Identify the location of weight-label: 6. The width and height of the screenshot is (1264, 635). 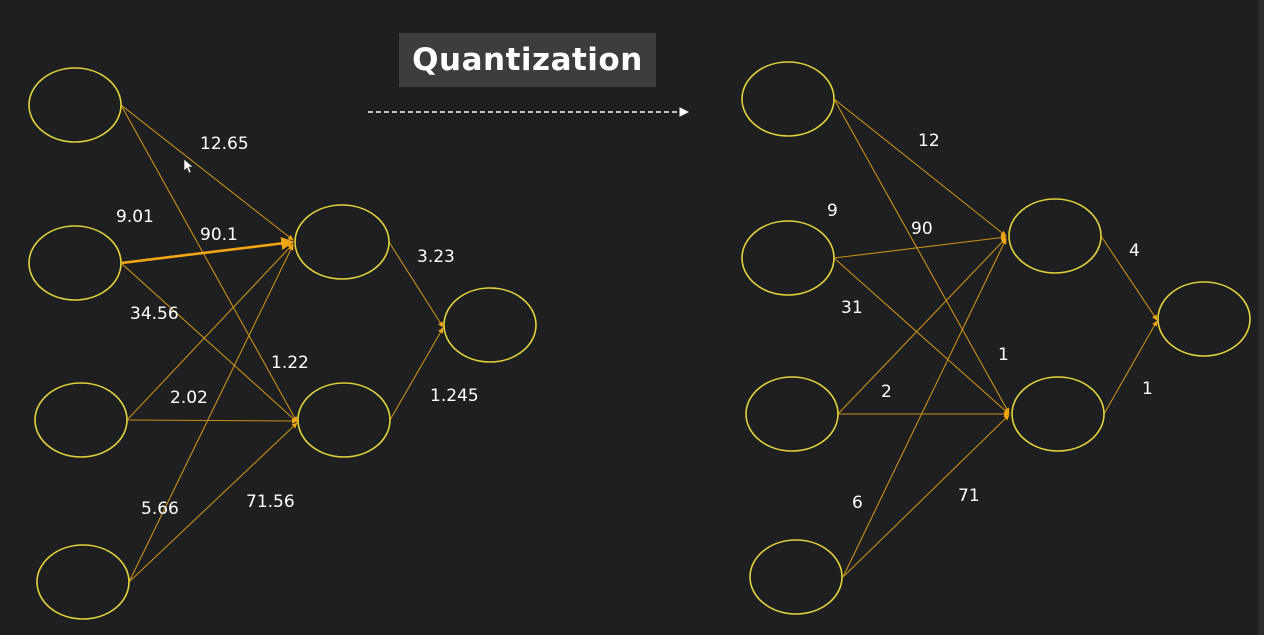
(857, 503).